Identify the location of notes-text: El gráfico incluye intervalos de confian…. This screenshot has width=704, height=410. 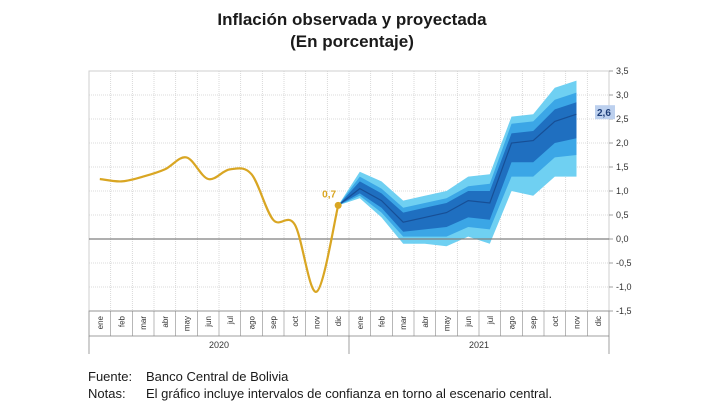
(349, 393).